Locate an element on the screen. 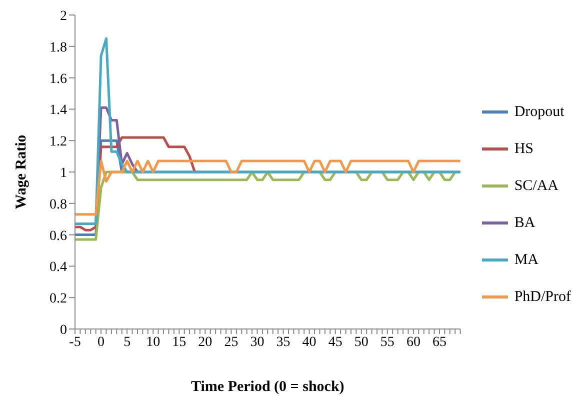 The image size is (579, 409). y-tick-label: 0 is located at coordinates (63, 330).